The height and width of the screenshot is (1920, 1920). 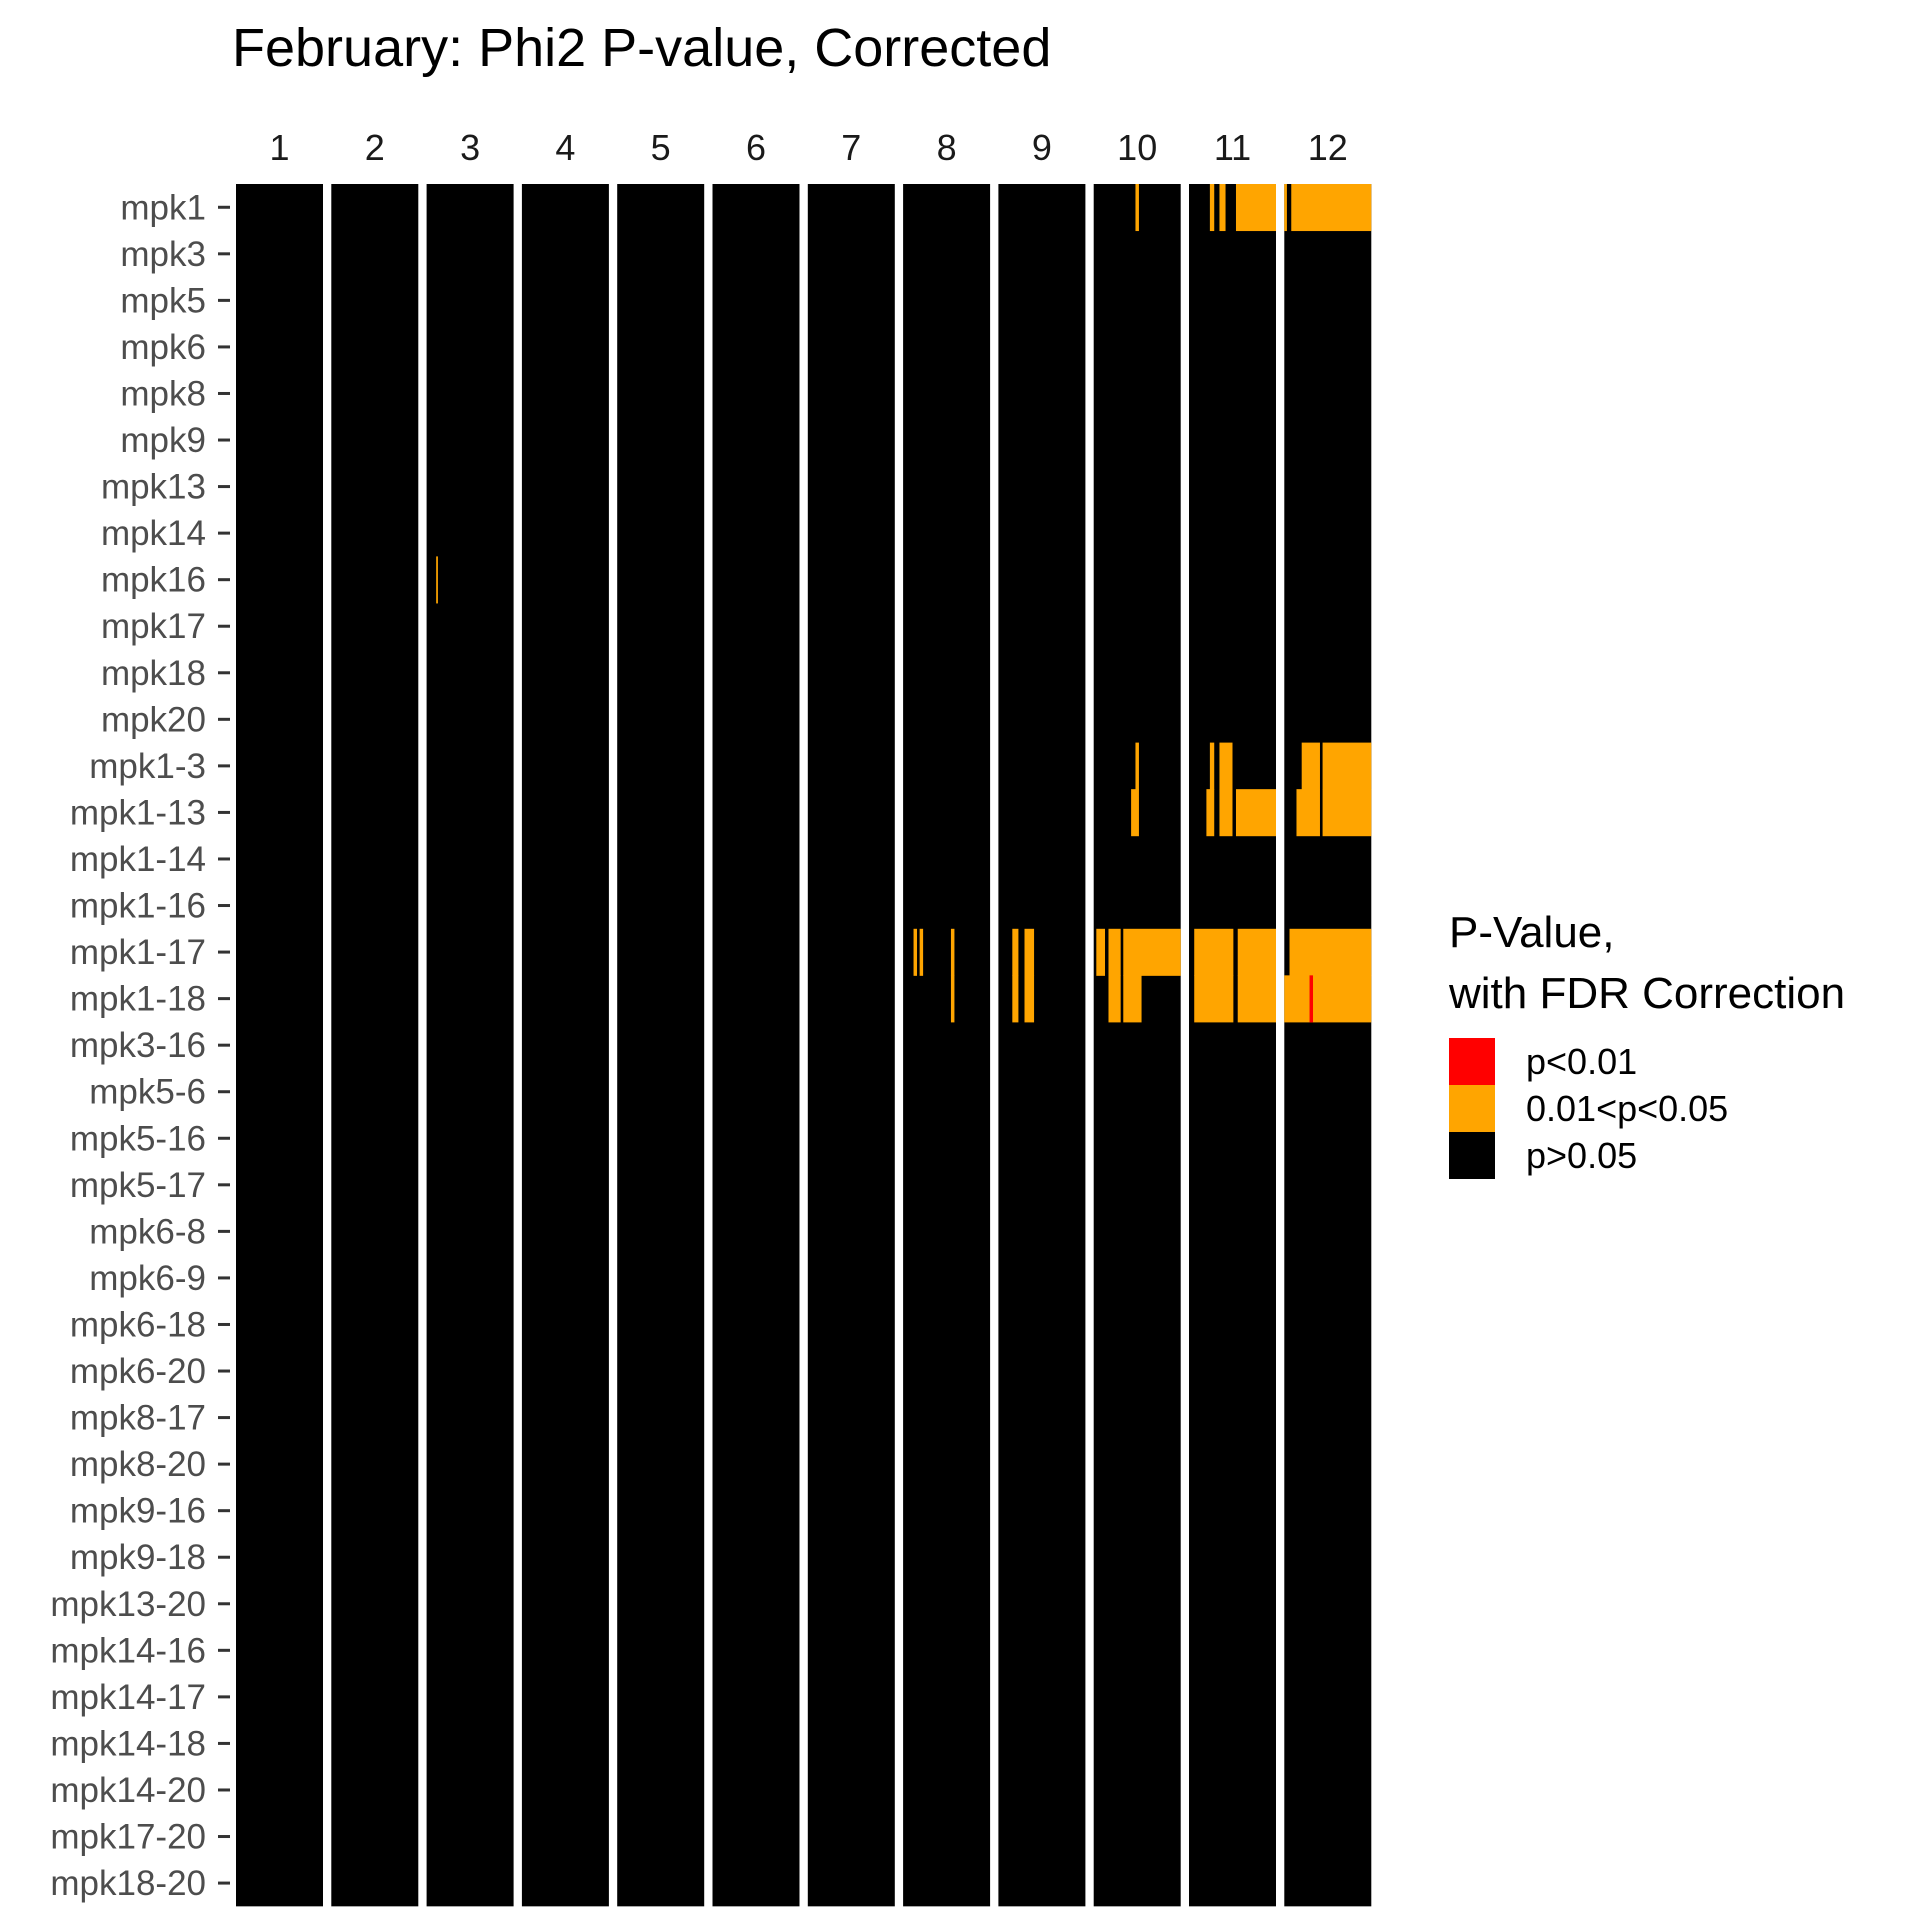 What do you see at coordinates (147, 1231) in the screenshot?
I see `row-label-mpk6-8: mpk6-8` at bounding box center [147, 1231].